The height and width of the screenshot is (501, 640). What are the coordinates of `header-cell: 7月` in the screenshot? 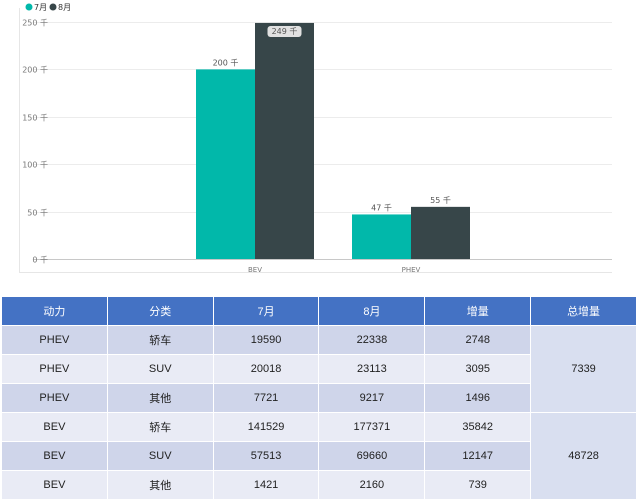 It's located at (266, 311).